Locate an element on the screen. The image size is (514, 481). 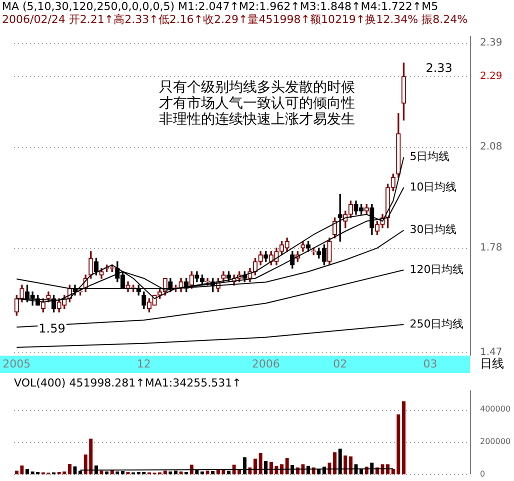
chart-title: VOL(400) 451998.281↑MA1:34255.531↑ is located at coordinates (128, 383).